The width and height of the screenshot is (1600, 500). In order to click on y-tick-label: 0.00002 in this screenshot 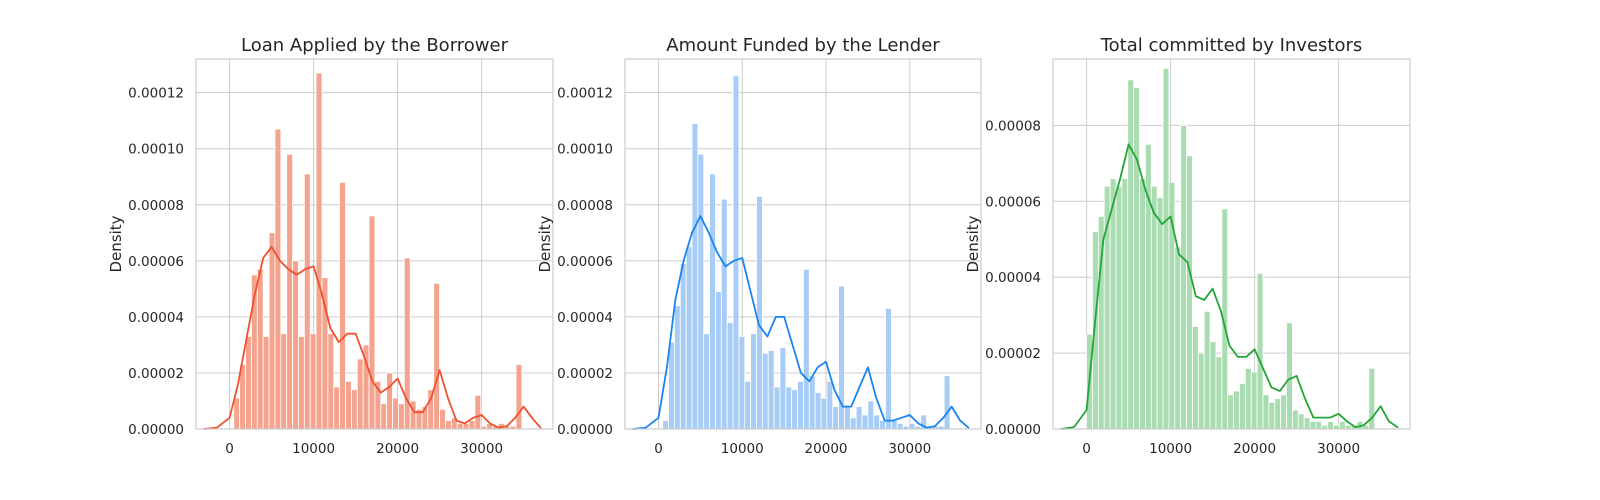, I will do `click(585, 374)`.